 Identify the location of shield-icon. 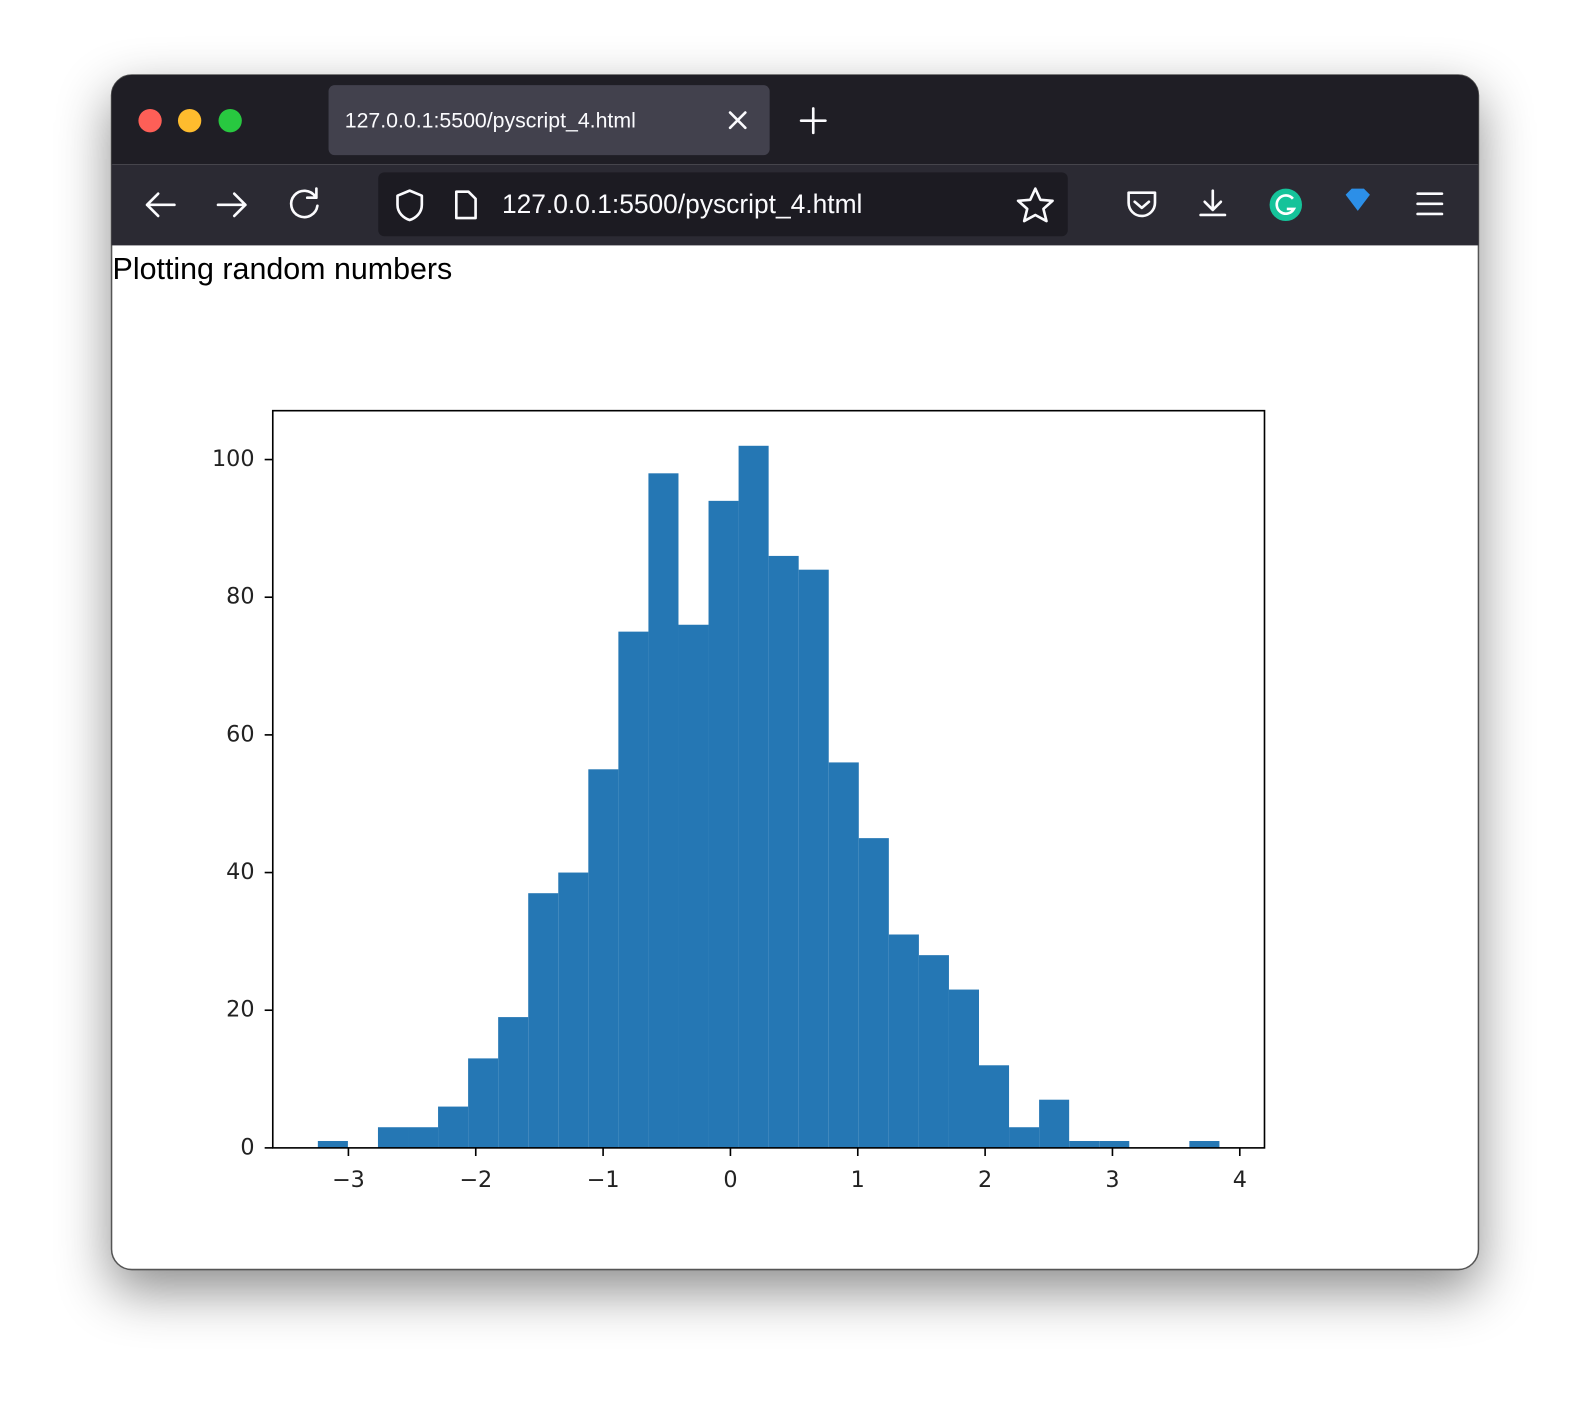
(410, 205).